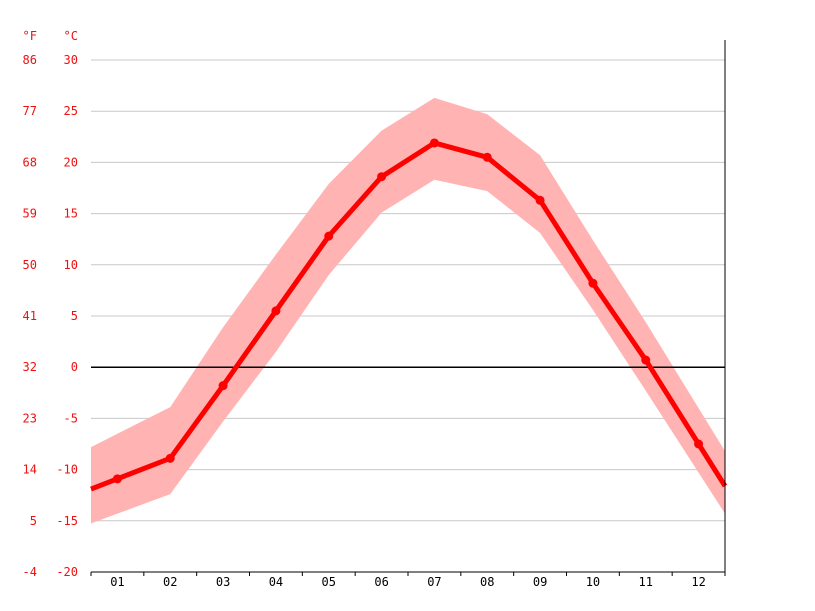 Image resolution: width=815 pixels, height=611 pixels. Describe the element at coordinates (67, 470) in the screenshot. I see `y-tick-celsius: -10` at that location.